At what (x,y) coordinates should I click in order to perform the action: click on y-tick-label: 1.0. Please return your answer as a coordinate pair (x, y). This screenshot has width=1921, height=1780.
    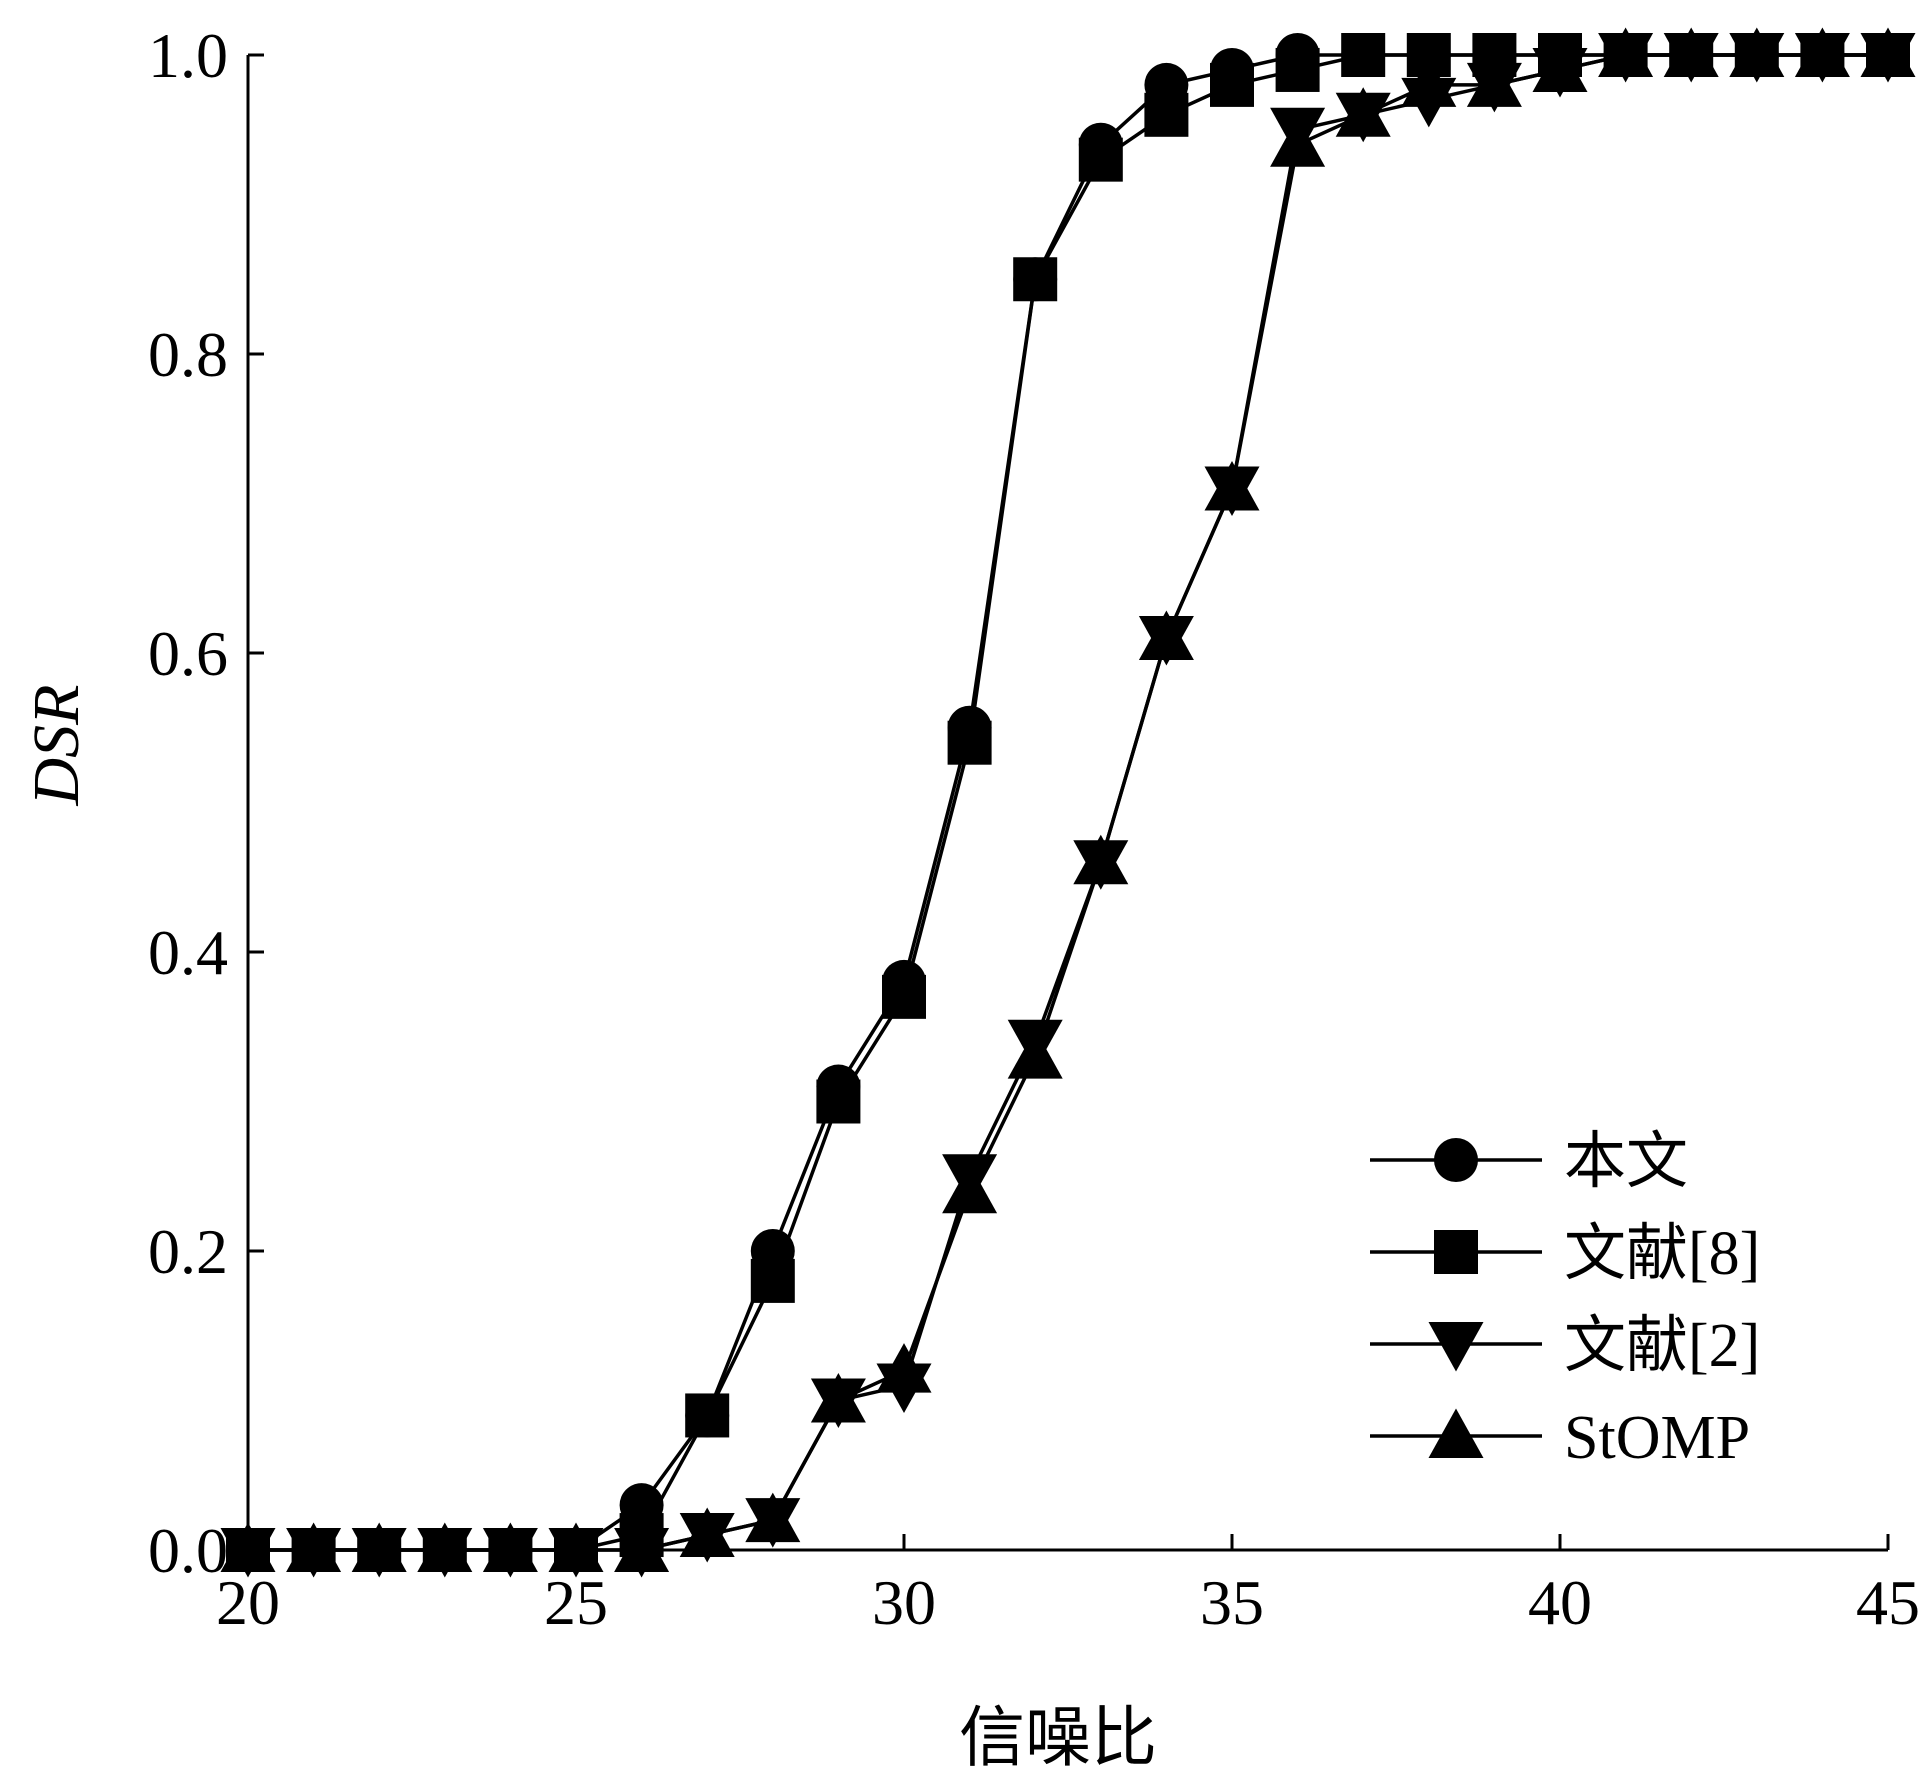
    Looking at the image, I should click on (188, 55).